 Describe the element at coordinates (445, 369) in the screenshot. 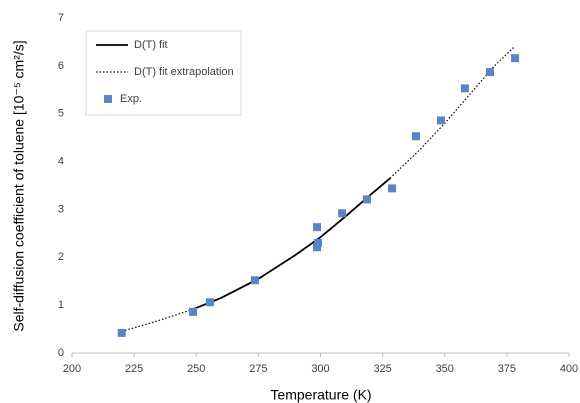

I see `x-tick-label: 350` at that location.